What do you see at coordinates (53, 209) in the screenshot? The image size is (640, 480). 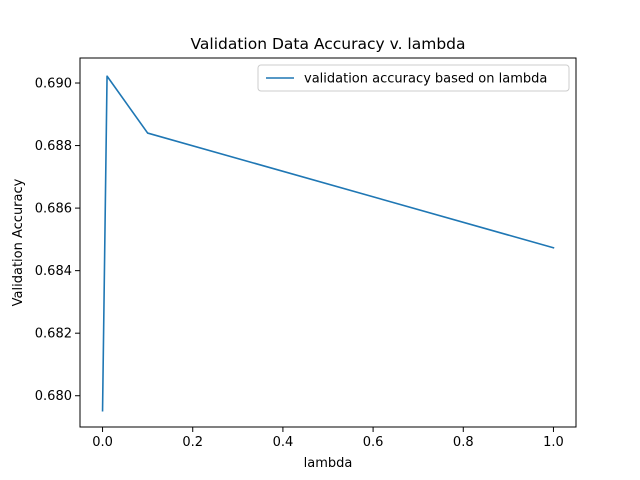 I see `y-tick-label: 0.686` at bounding box center [53, 209].